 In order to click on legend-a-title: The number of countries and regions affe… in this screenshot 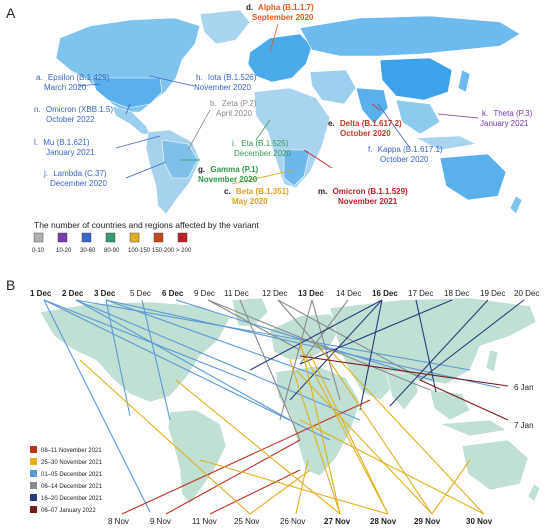, I will do `click(146, 225)`.